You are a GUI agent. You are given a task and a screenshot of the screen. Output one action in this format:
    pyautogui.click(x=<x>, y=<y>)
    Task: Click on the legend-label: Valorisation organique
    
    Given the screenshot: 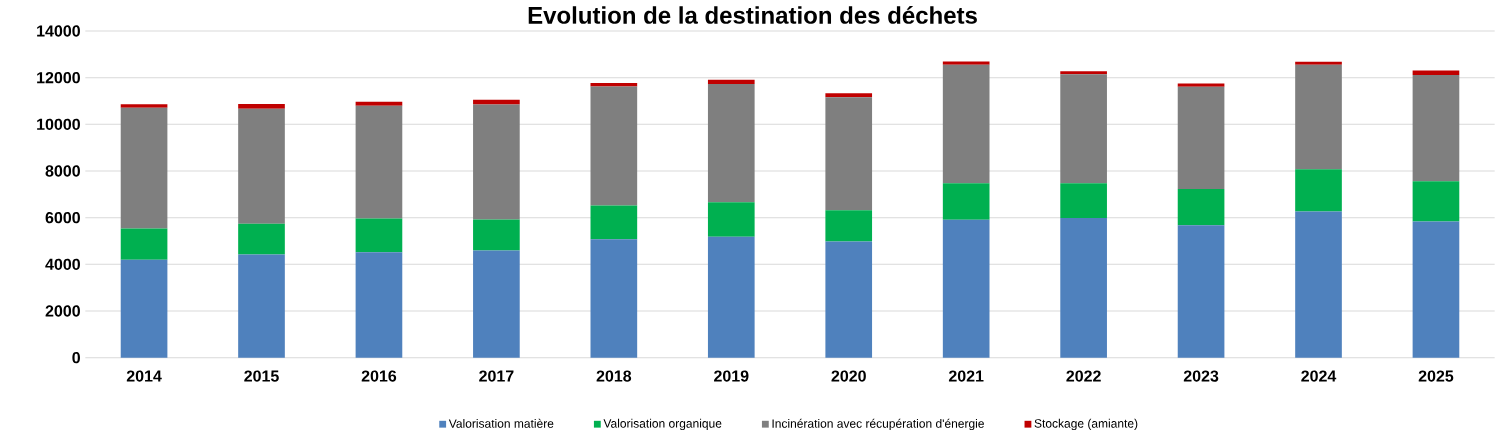 What is the action you would take?
    pyautogui.click(x=662, y=424)
    